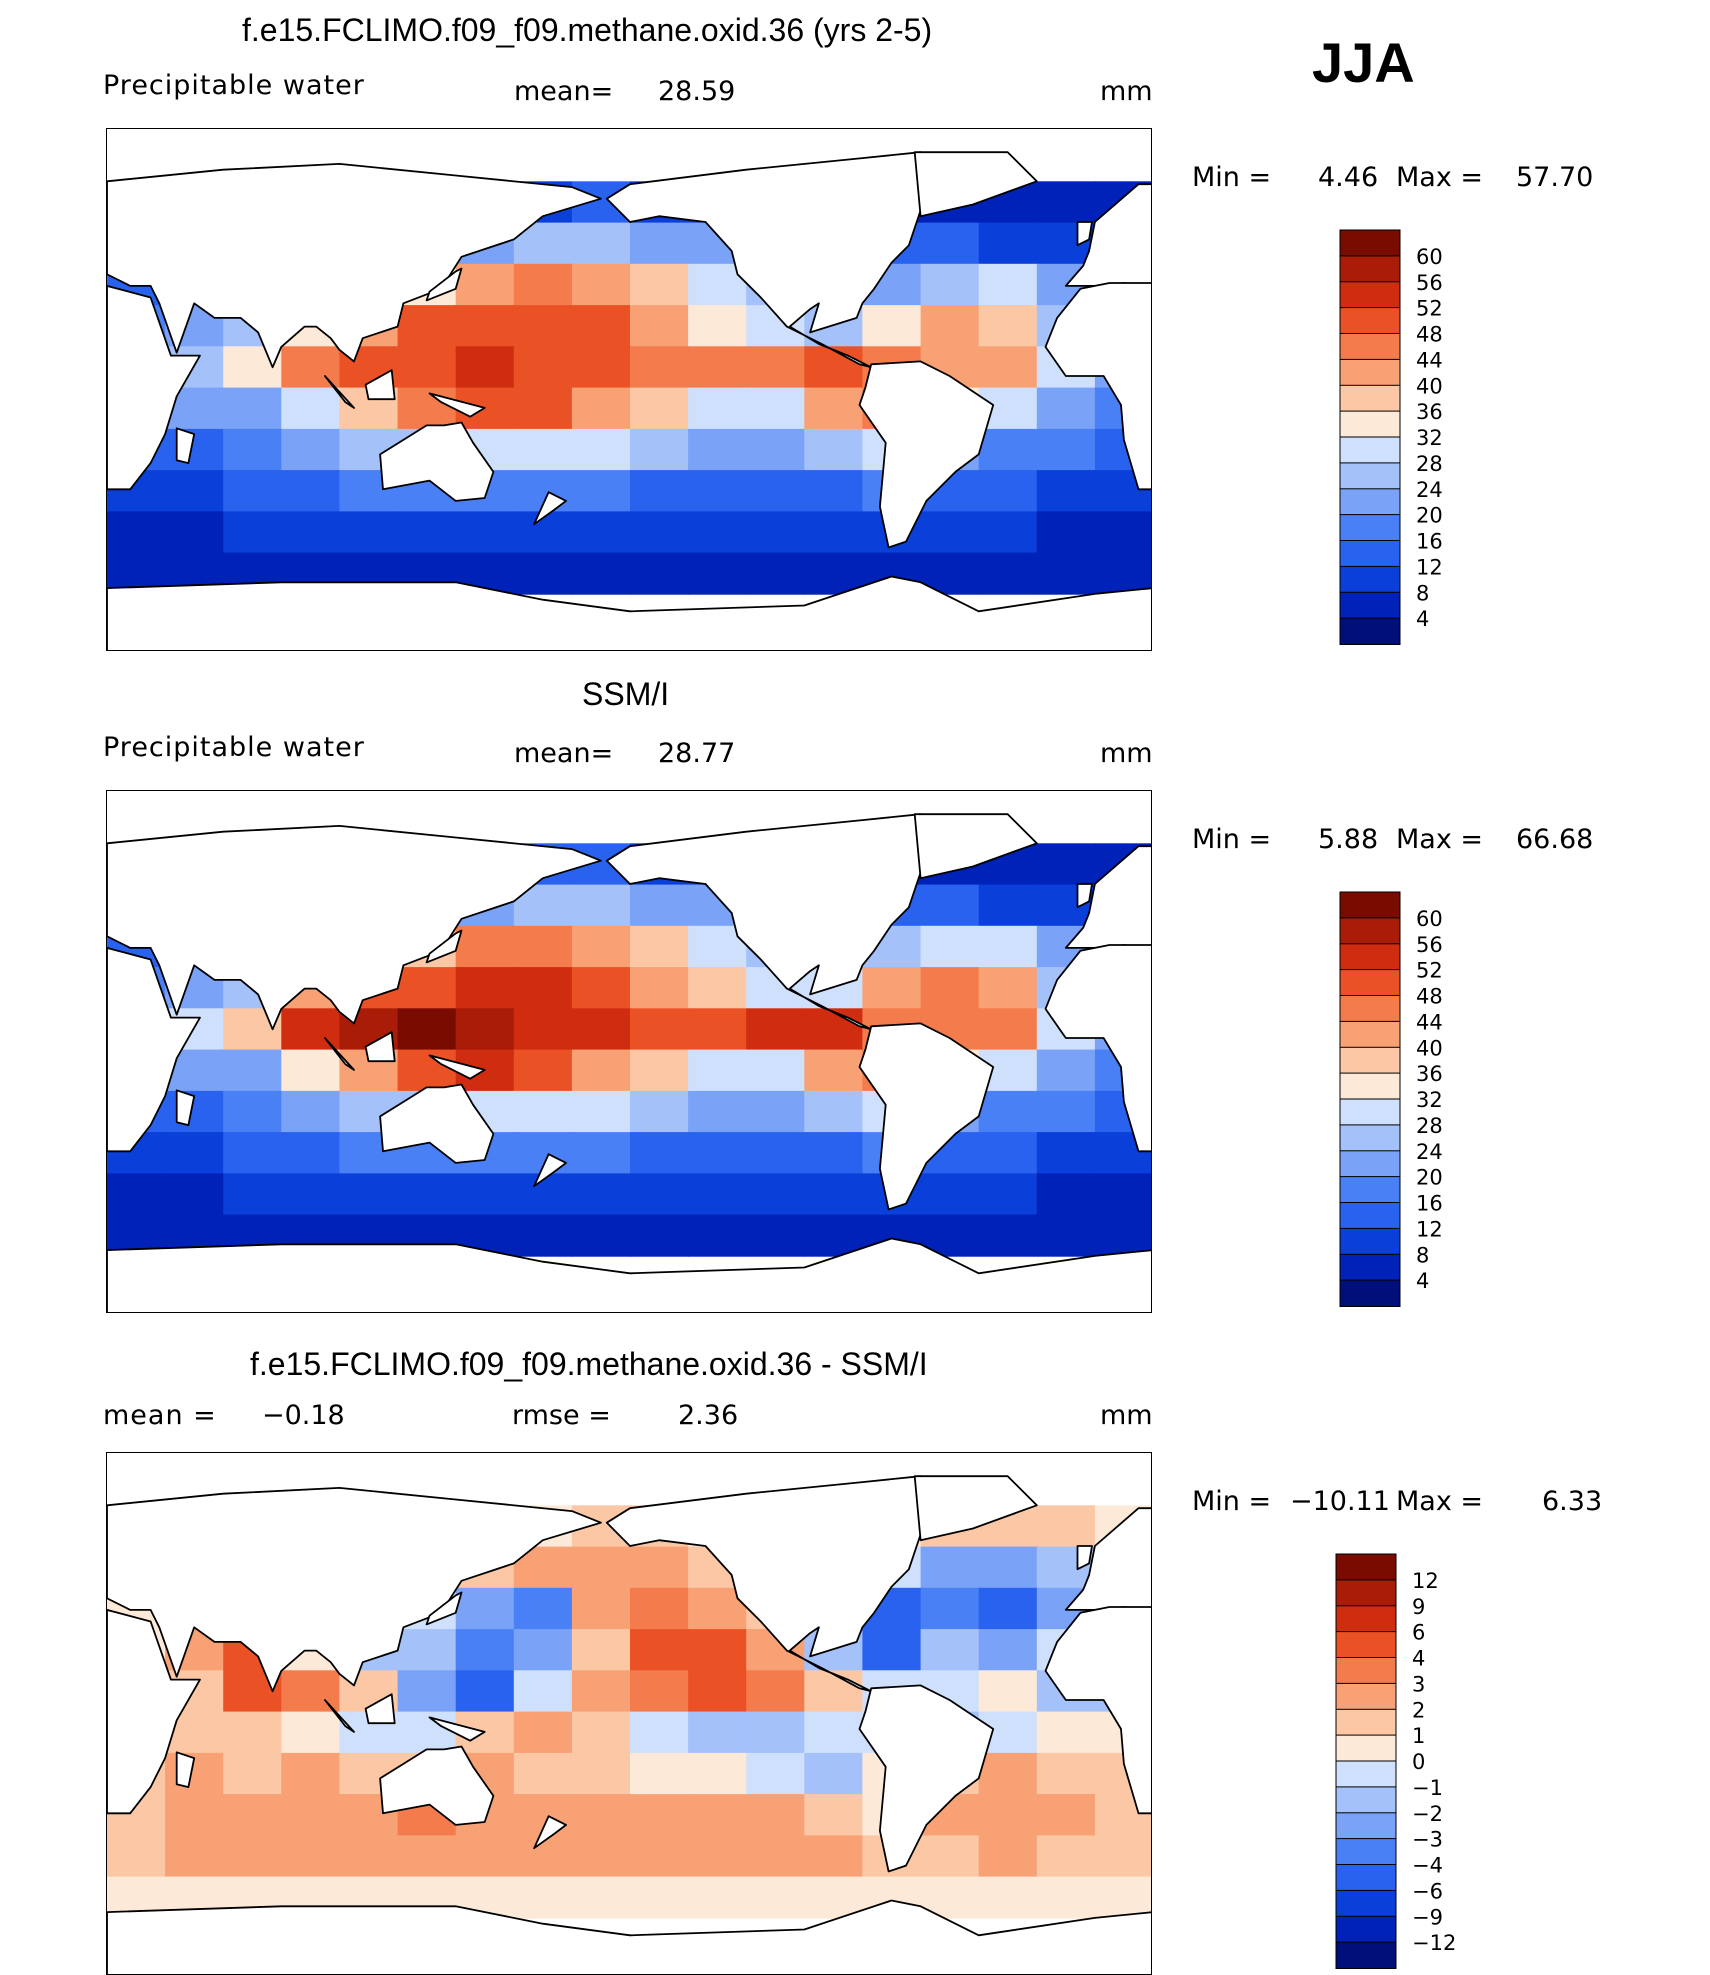 The image size is (1710, 1975). I want to click on colorbar-tick-label: 3, so click(1418, 1684).